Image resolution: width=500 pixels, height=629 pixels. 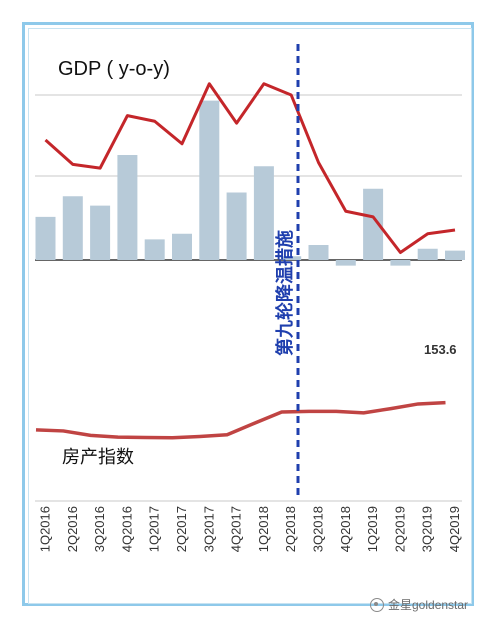 I want to click on gdp-title: GDP ( y-o-y), so click(x=114, y=69).